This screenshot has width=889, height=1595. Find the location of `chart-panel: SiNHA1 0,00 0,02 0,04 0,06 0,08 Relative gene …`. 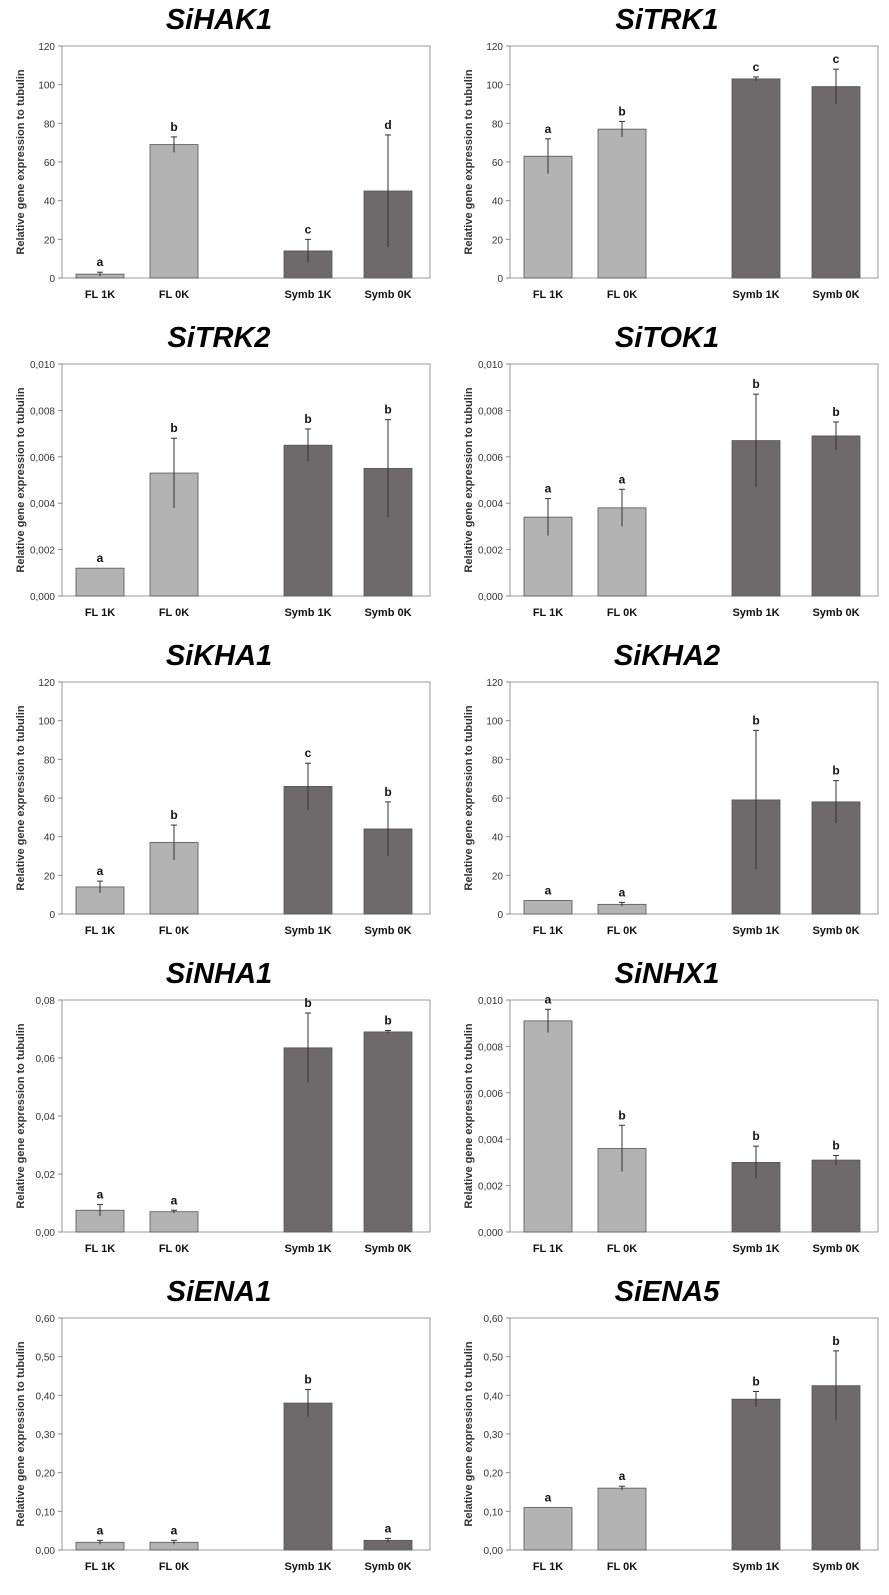

chart-panel: SiNHA1 0,00 0,02 0,04 0,06 0,08 Relative gene … is located at coordinates (219, 1113).